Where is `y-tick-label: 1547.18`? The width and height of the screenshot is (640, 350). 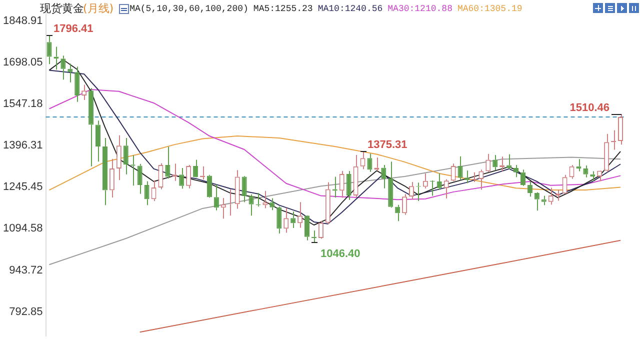
y-tick-label: 1547.18 is located at coordinates (22, 104).